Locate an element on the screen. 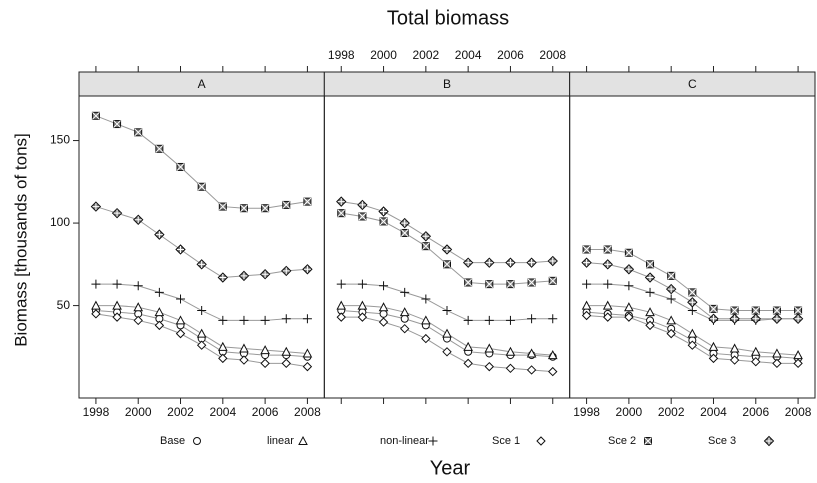  x-tick-label: 1998 is located at coordinates (96, 412).